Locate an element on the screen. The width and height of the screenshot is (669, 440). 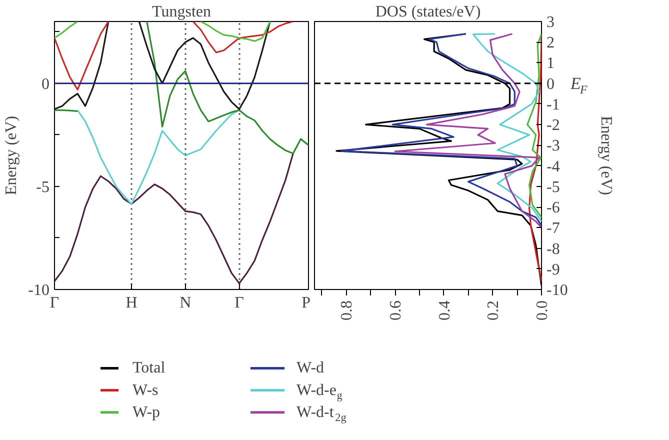
x-tick-label: 0.2 is located at coordinates (493, 310).